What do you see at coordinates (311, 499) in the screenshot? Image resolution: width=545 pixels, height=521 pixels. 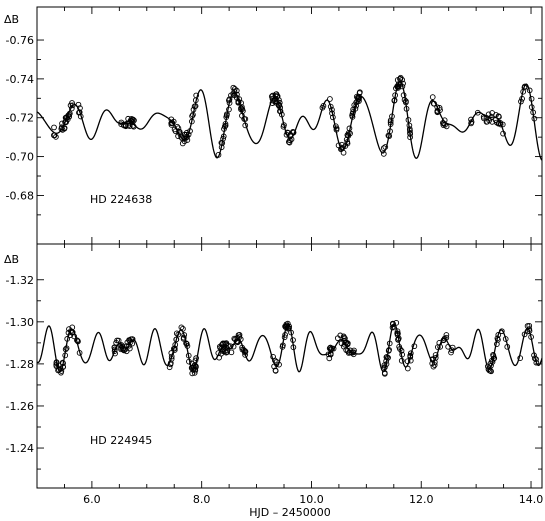 I see `x-tick-label: 10.0` at bounding box center [311, 499].